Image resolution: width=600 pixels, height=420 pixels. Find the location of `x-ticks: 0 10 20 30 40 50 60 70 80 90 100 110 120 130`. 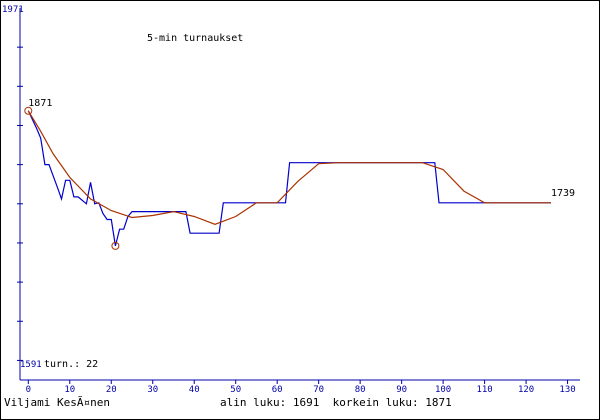

x-ticks: 0 10 20 30 40 50 60 70 80 90 100 110 120 130 is located at coordinates (301, 387).